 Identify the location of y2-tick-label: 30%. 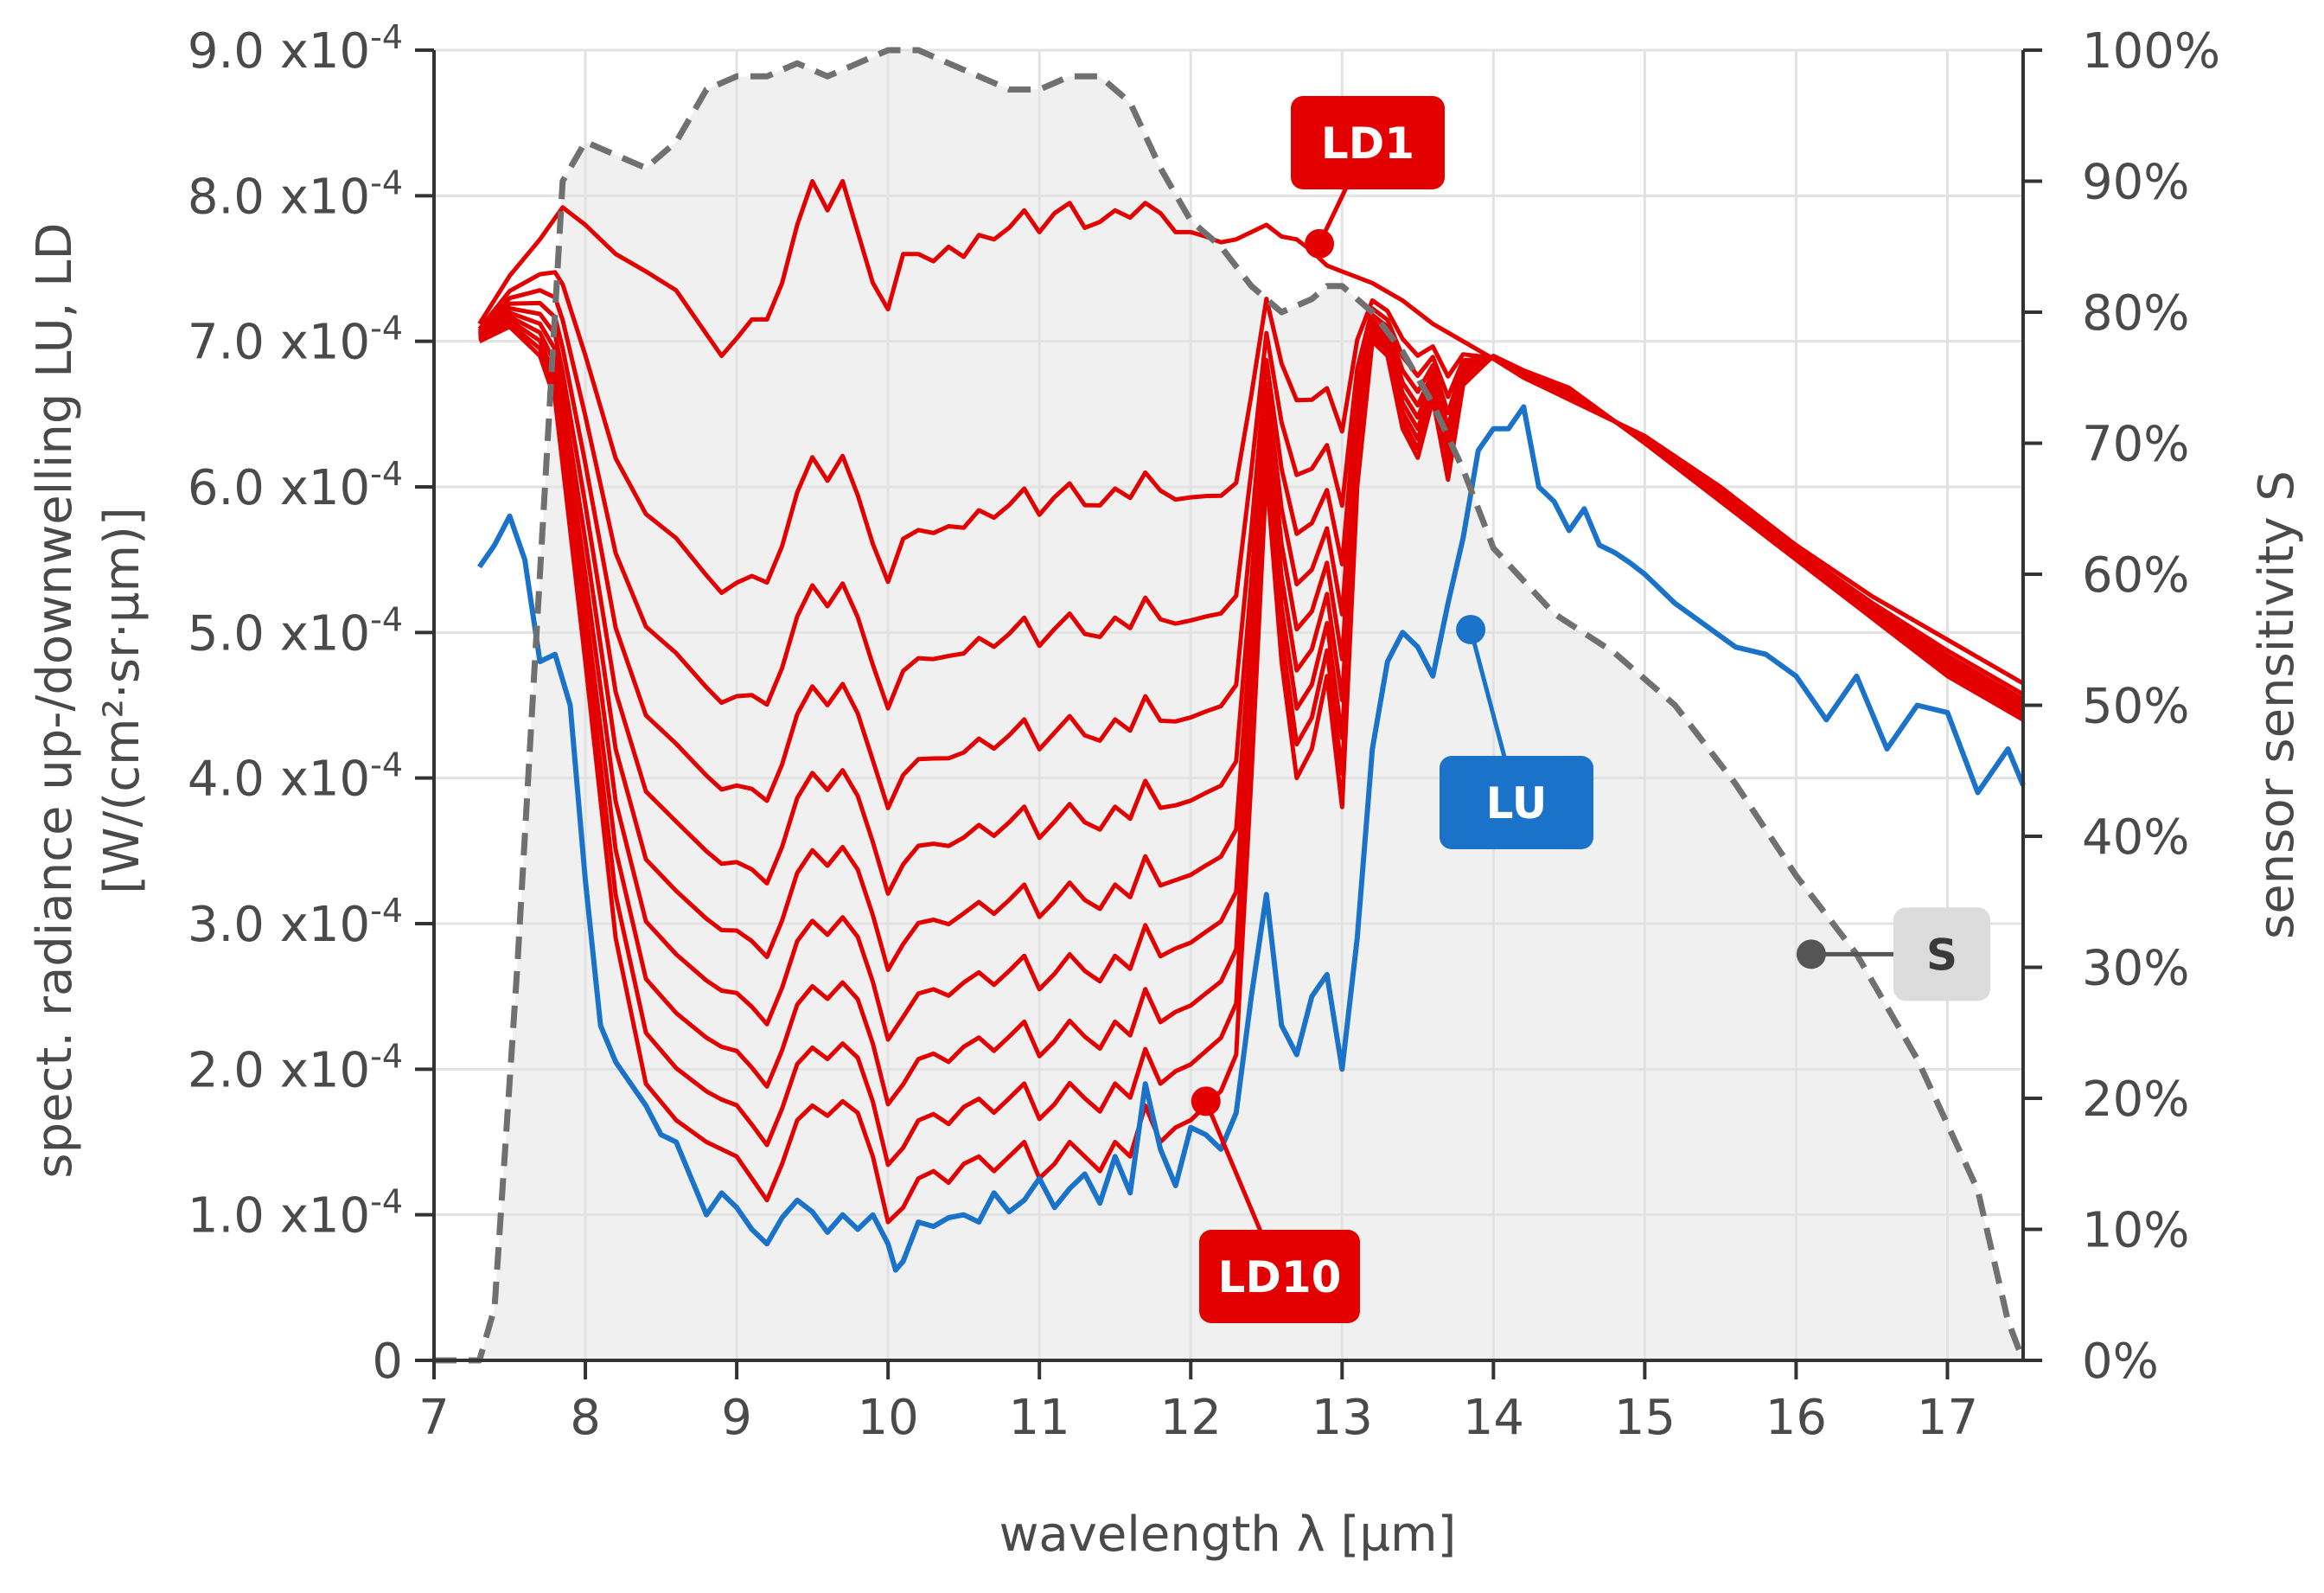
(2135, 969).